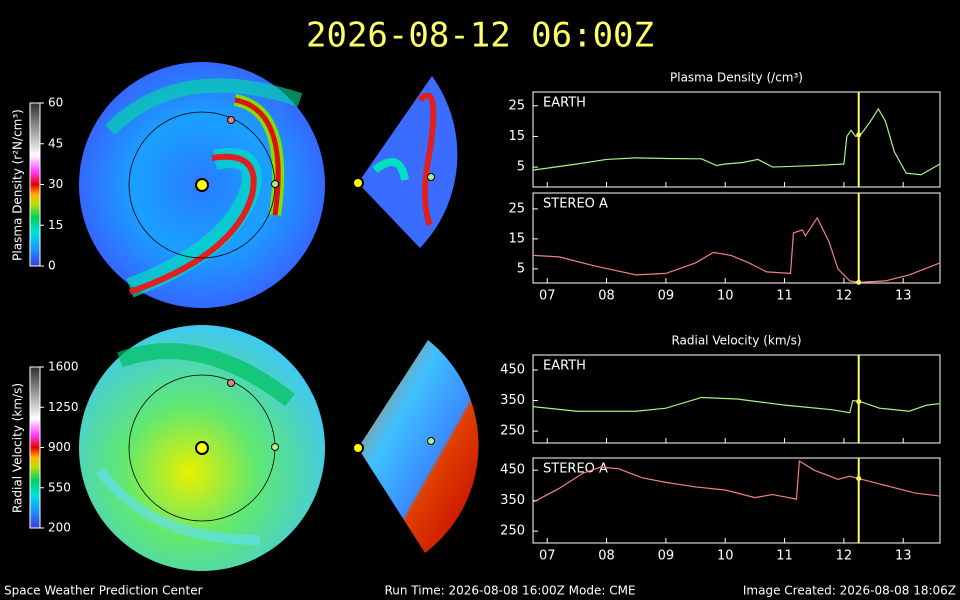  I want to click on colorbar-label: Radial Velocity (km/s), so click(18, 448).